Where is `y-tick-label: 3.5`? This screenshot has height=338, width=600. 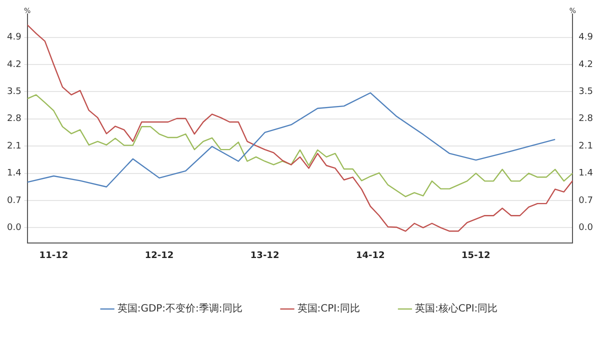
y-tick-label: 3.5 is located at coordinates (14, 92).